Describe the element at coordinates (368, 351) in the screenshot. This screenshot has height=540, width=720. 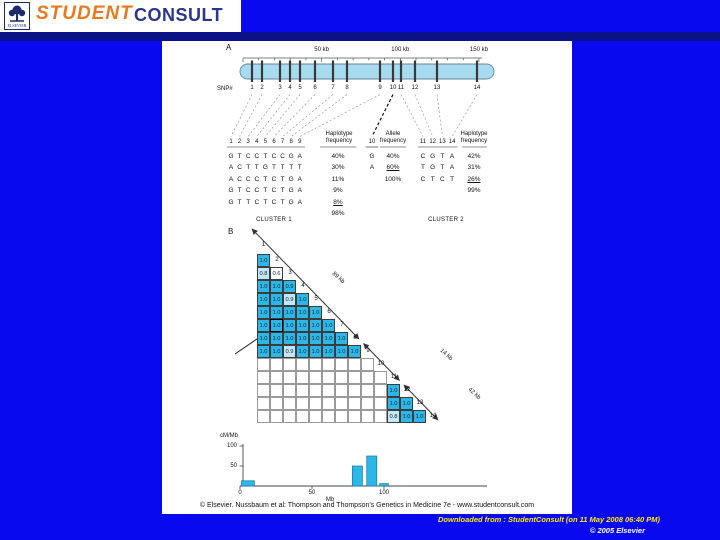
I see `ld-snp-label: 9` at that location.